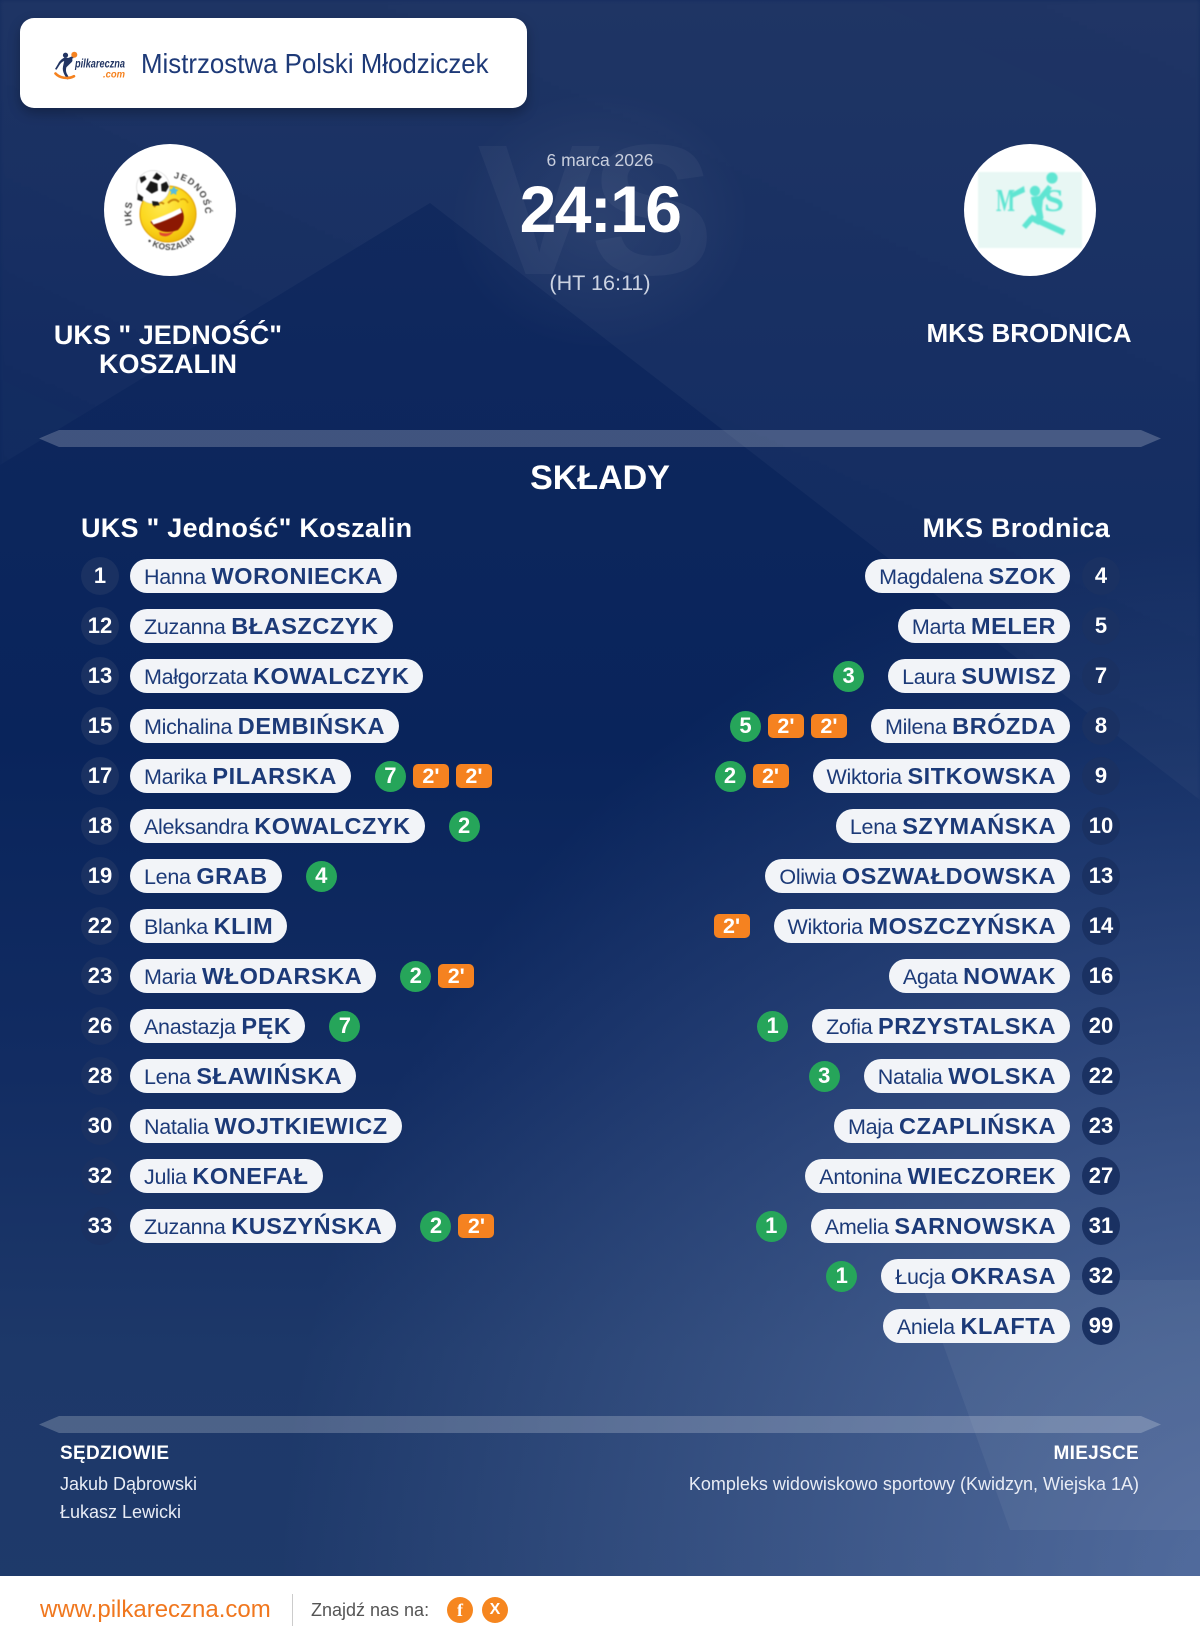  What do you see at coordinates (129, 213) in the screenshot?
I see `svg-text: UKS` at bounding box center [129, 213].